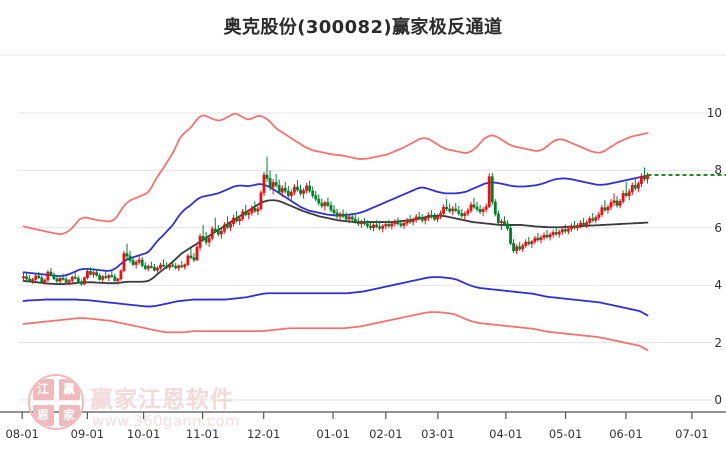  I want to click on x-tick-label: 12-01, so click(263, 434).